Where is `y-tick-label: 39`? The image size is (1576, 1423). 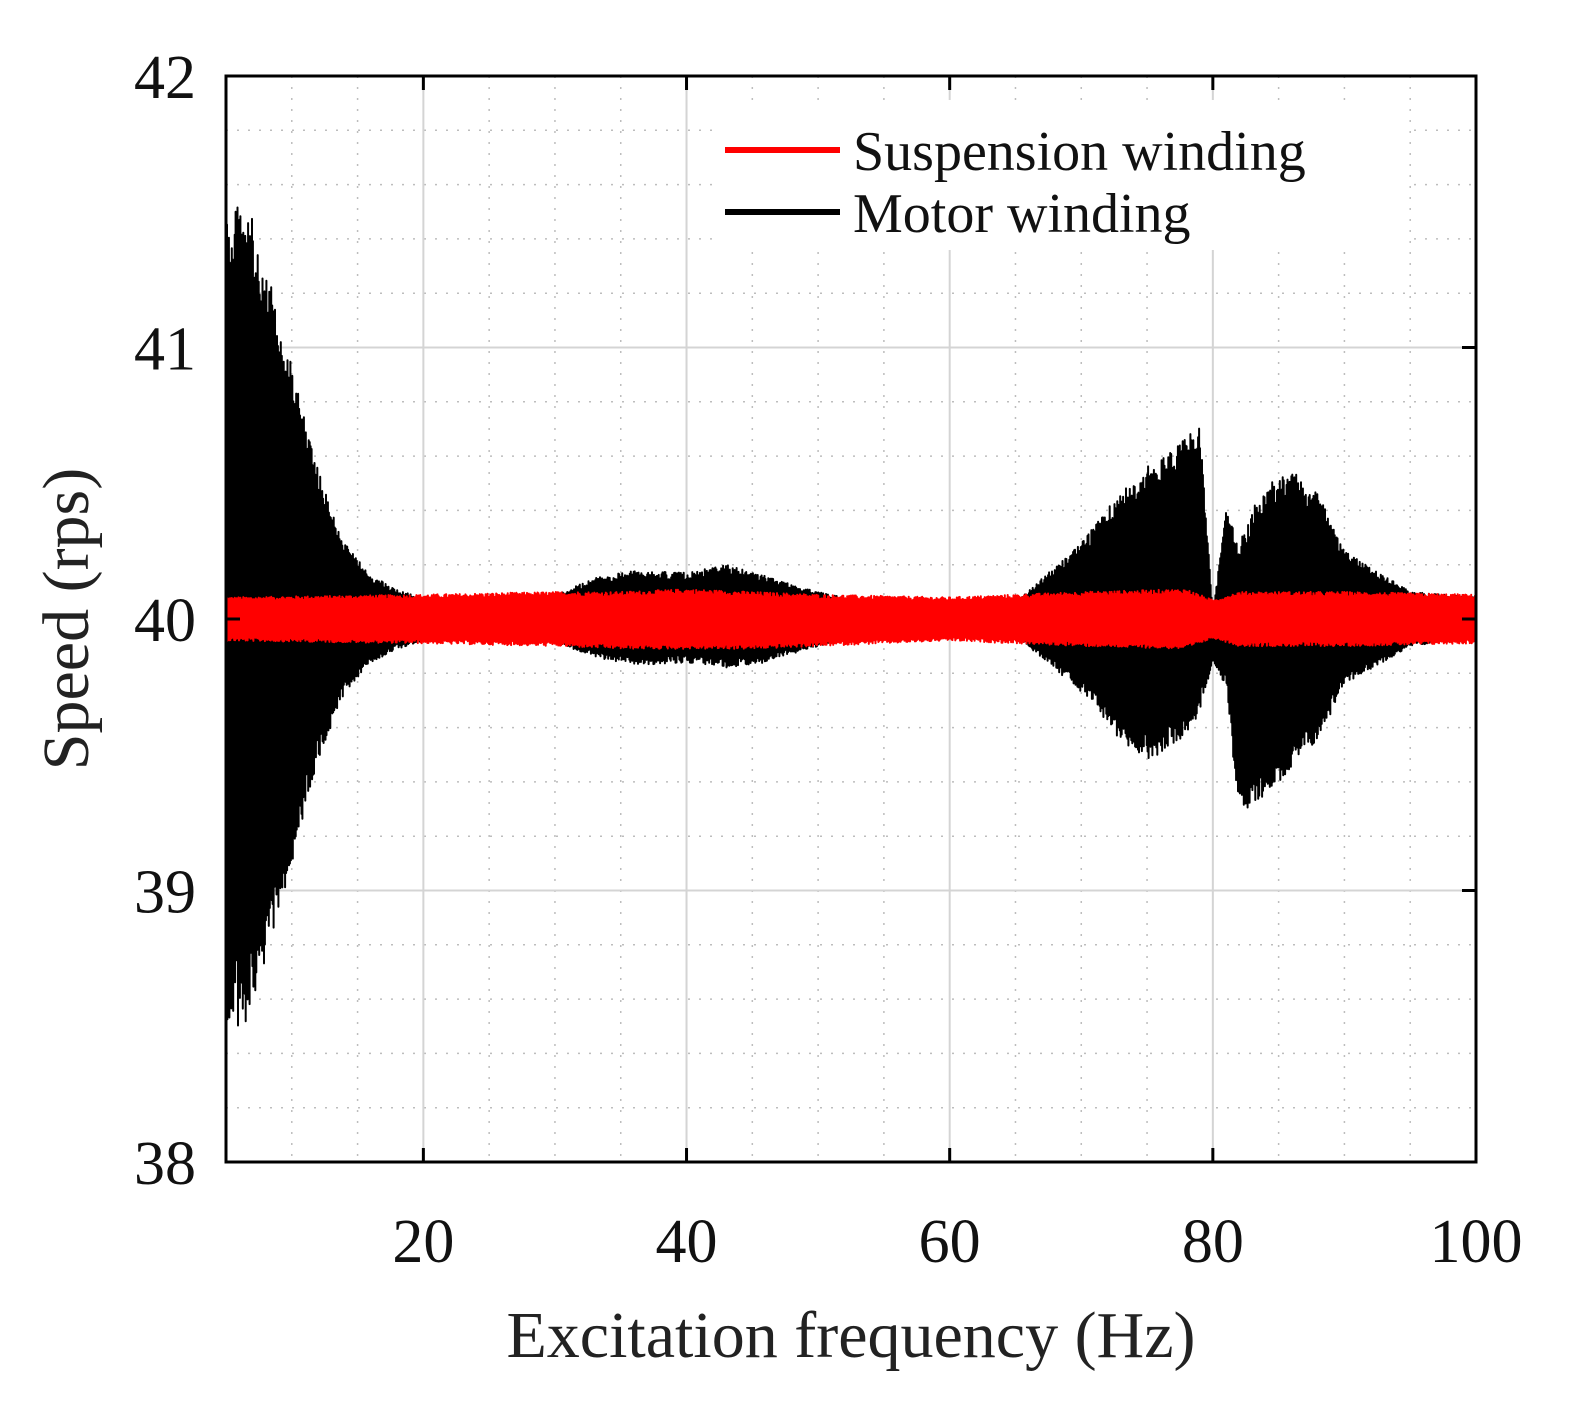
y-tick-label: 39 is located at coordinates (165, 893).